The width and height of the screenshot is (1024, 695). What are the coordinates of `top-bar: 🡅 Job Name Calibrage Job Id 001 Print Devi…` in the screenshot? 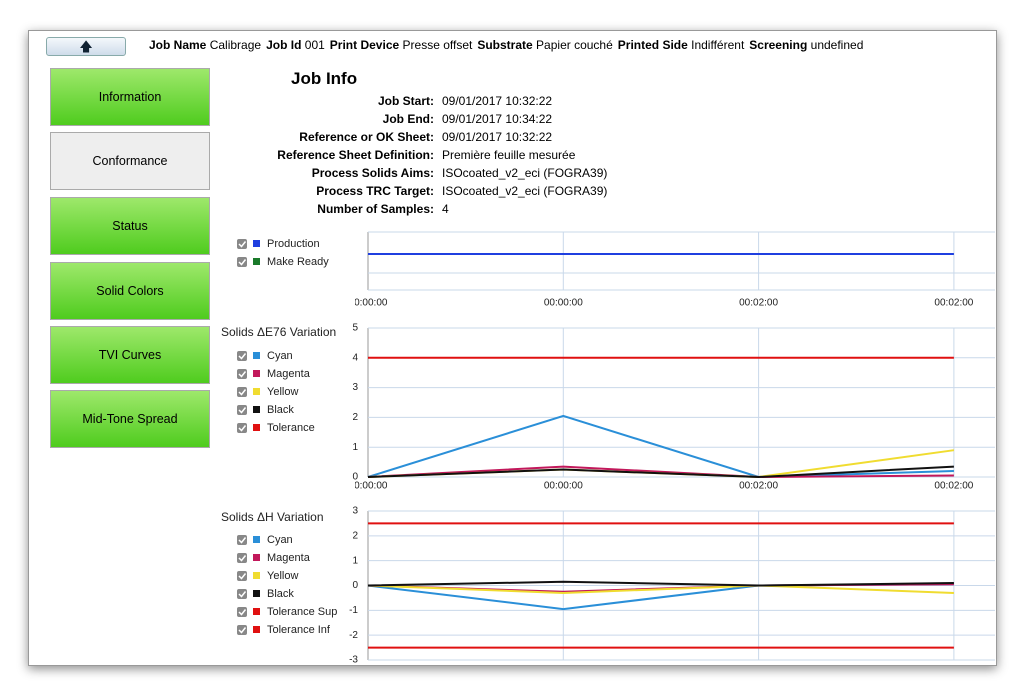 It's located at (512, 45).